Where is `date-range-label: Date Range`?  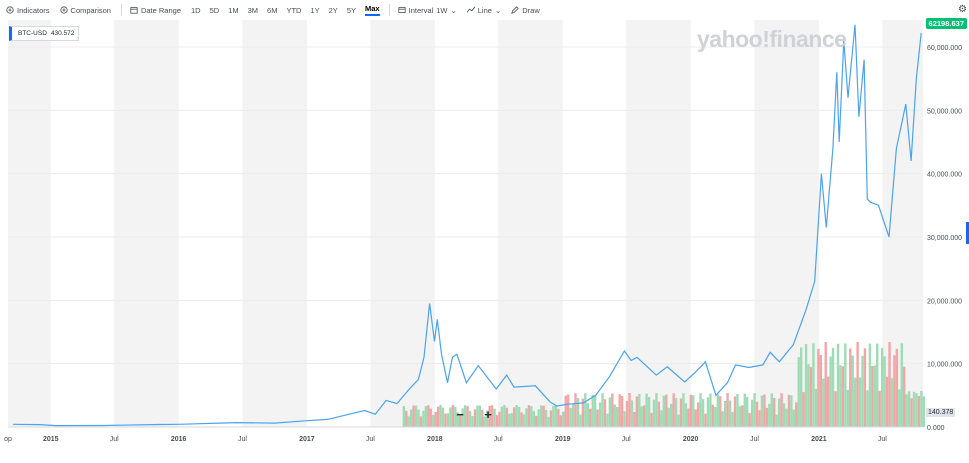 date-range-label: Date Range is located at coordinates (160, 10).